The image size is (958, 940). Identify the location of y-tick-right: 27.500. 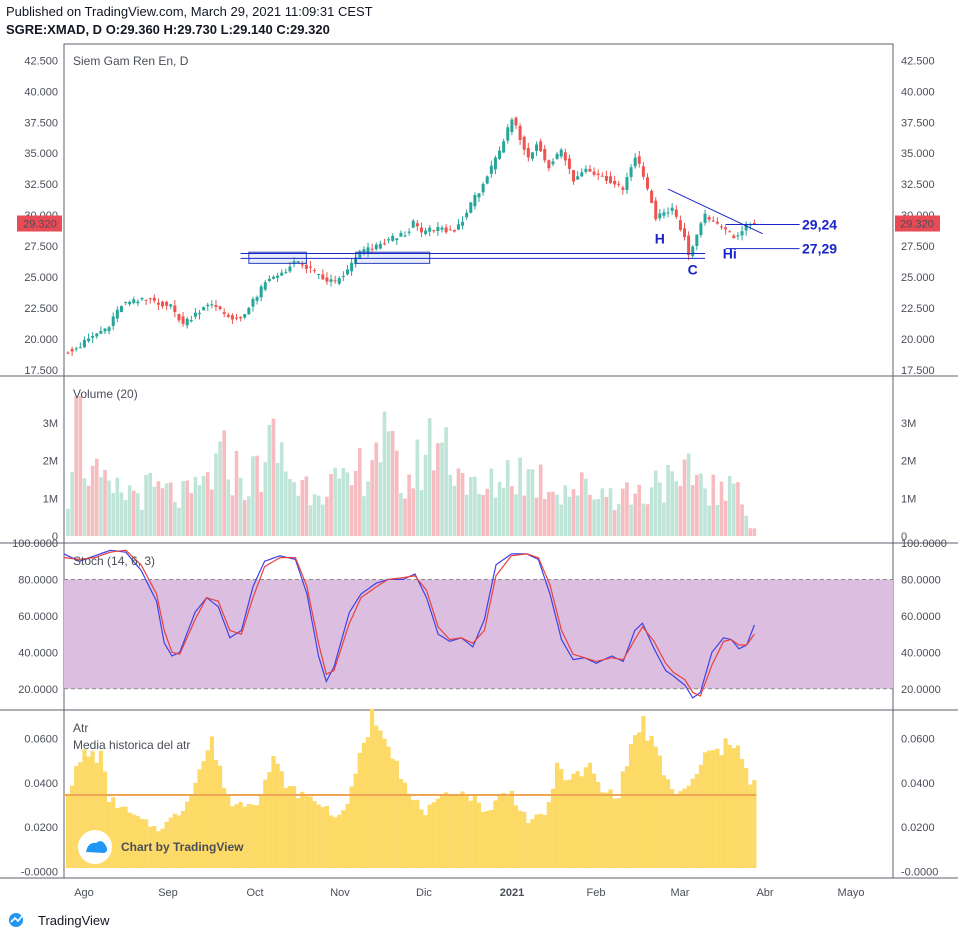
(918, 247).